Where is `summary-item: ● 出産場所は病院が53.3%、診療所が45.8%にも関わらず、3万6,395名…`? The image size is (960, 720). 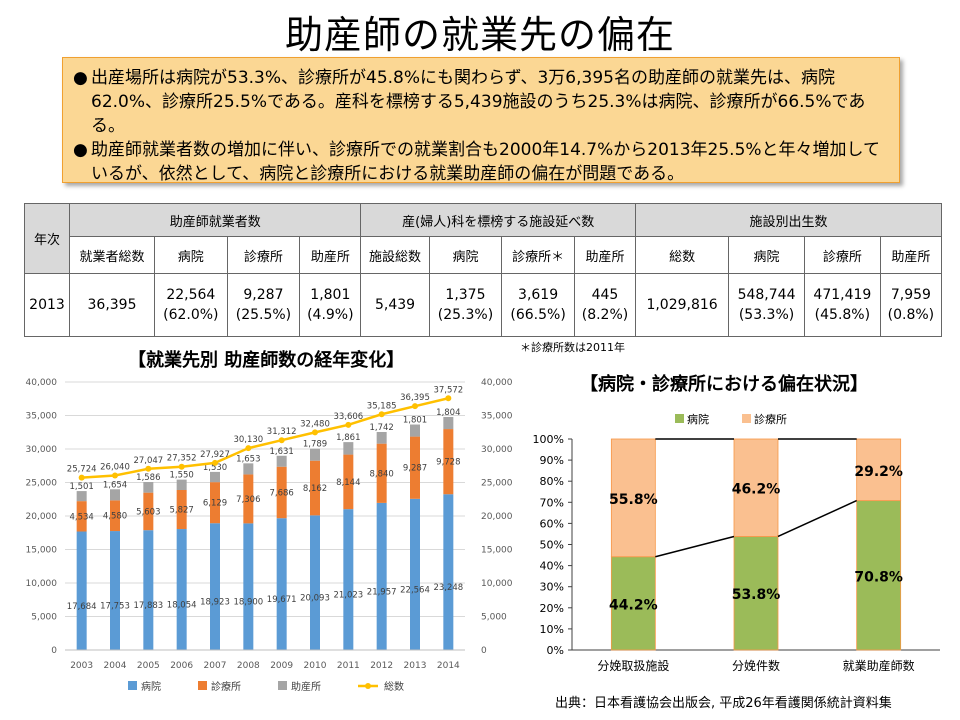
summary-item: ● 出産場所は病院が53.3%、診療所が45.8%にも関わらず、3万6,395名… is located at coordinates (481, 102).